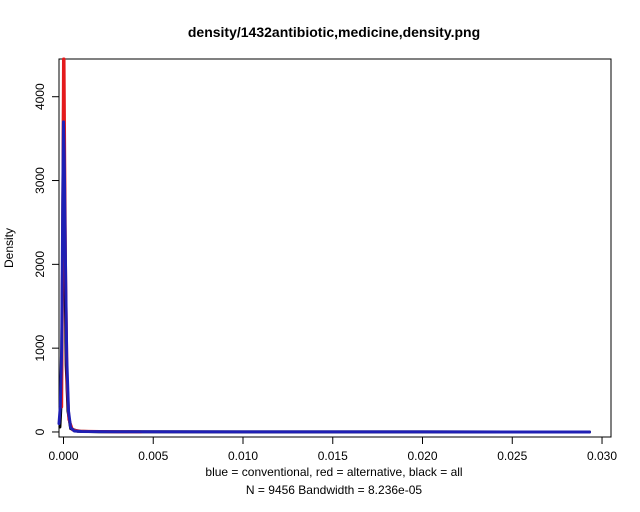 The image size is (640, 512). What do you see at coordinates (40, 180) in the screenshot?
I see `y-tick-label: 3000` at bounding box center [40, 180].